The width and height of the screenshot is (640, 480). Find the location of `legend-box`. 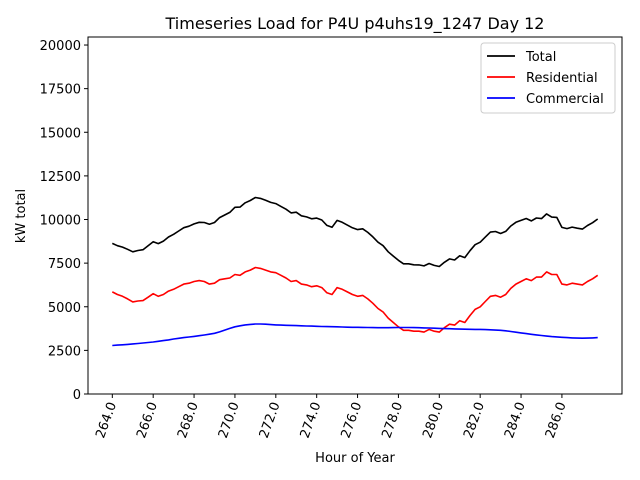

legend-box is located at coordinates (548, 78).